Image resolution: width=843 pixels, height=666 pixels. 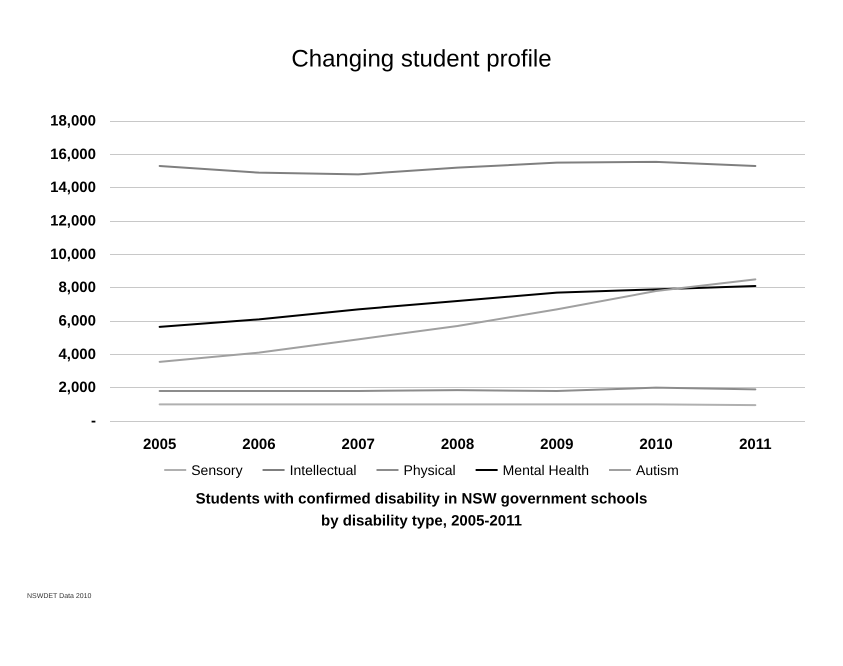 I want to click on y-tick-label: 18,000, so click(x=73, y=121).